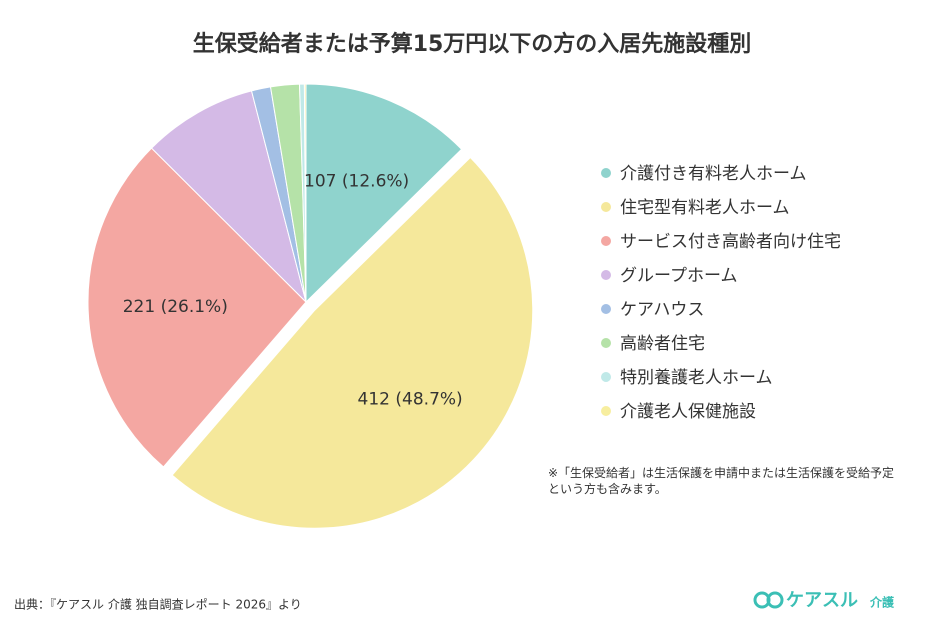  What do you see at coordinates (713, 174) in the screenshot?
I see `legend-label: 介護付き有料老人ホーム` at bounding box center [713, 174].